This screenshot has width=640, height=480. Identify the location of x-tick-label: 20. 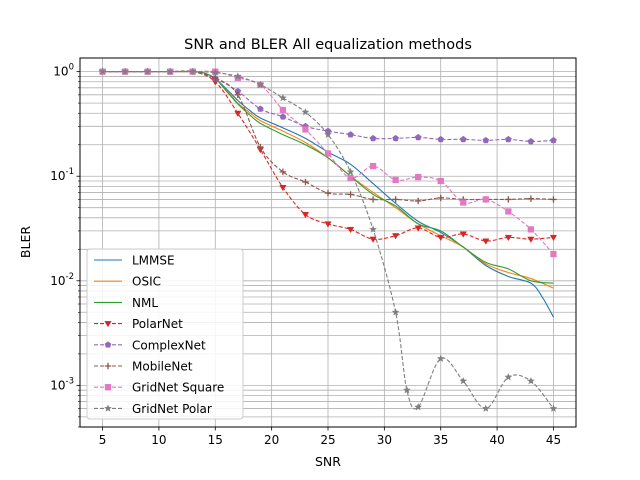
(271, 440).